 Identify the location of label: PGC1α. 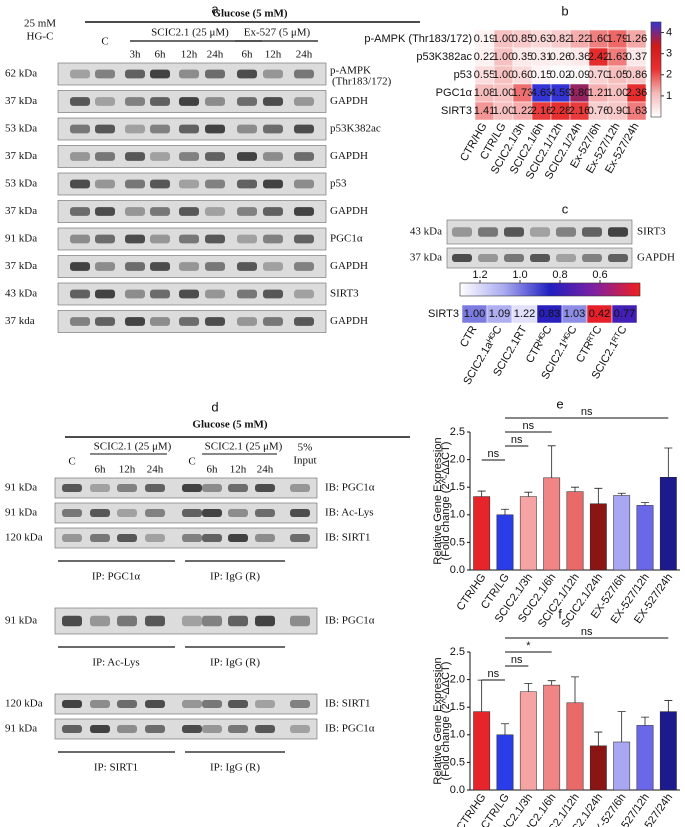
(346, 239).